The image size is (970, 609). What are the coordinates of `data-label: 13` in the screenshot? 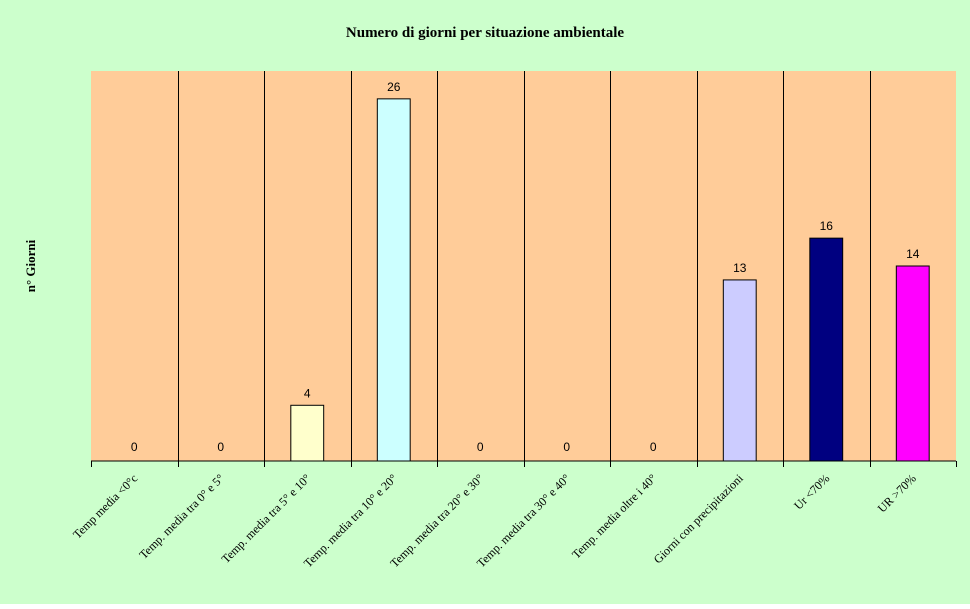 It's located at (740, 268).